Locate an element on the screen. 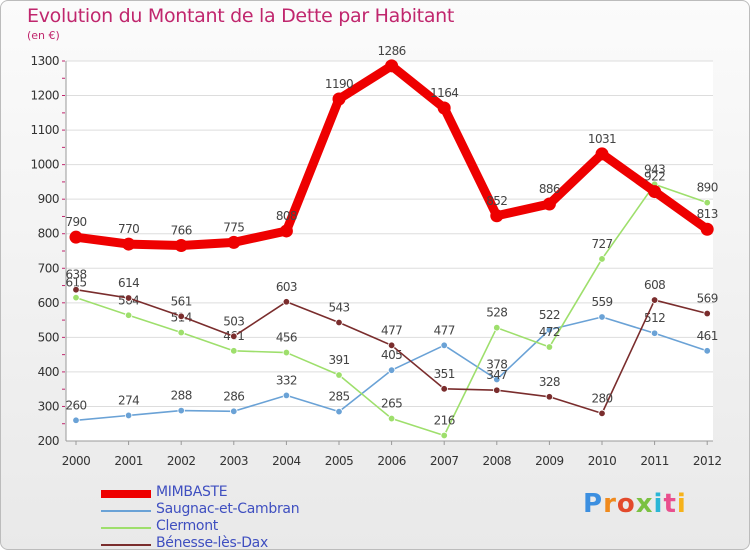  y-tick-label: 300 is located at coordinates (48, 406).